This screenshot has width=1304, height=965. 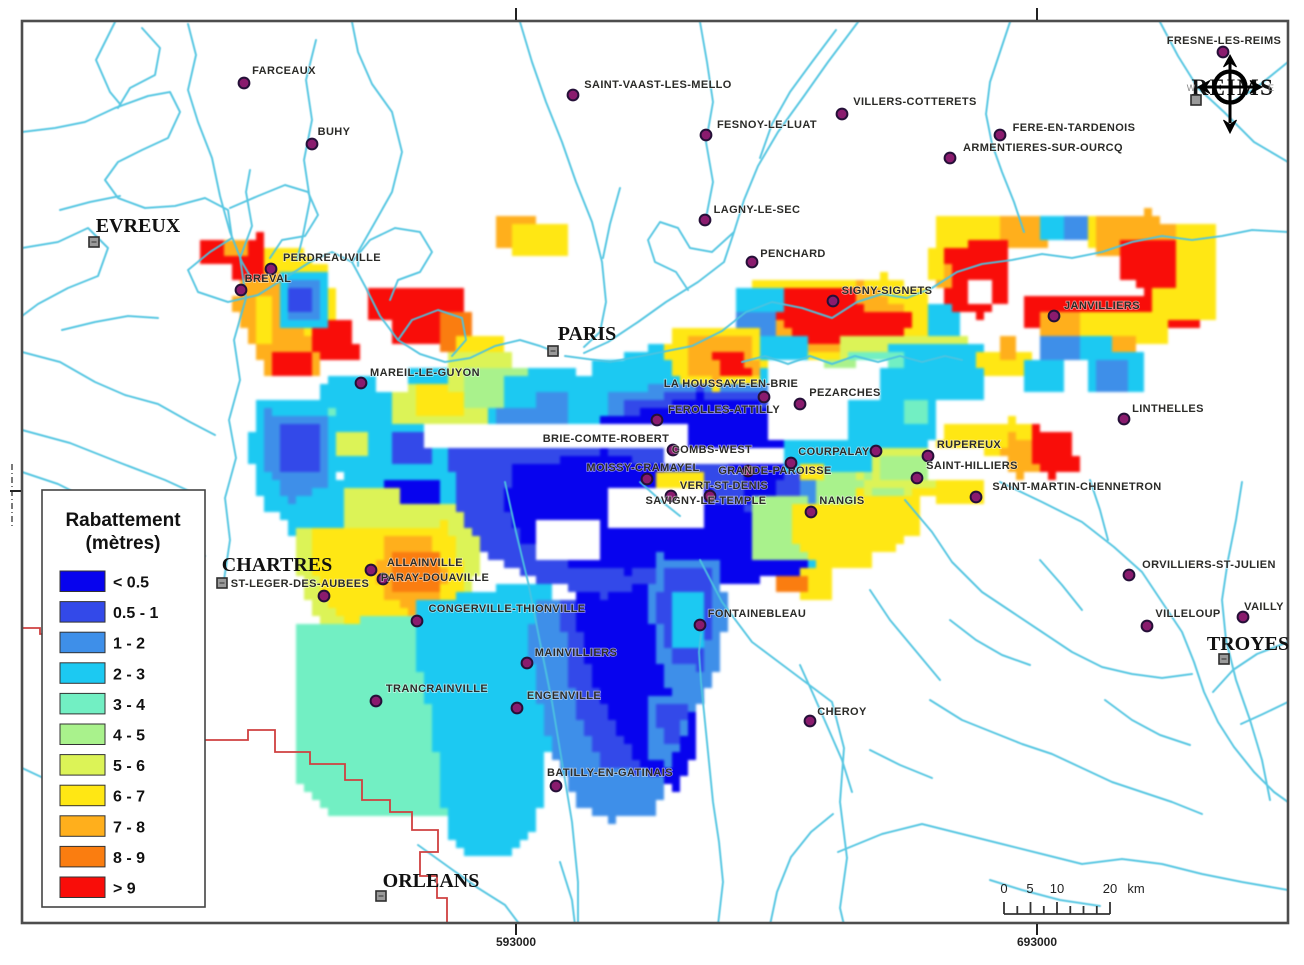 What do you see at coordinates (1168, 409) in the screenshot?
I see `svg-text: LINTHELLES` at bounding box center [1168, 409].